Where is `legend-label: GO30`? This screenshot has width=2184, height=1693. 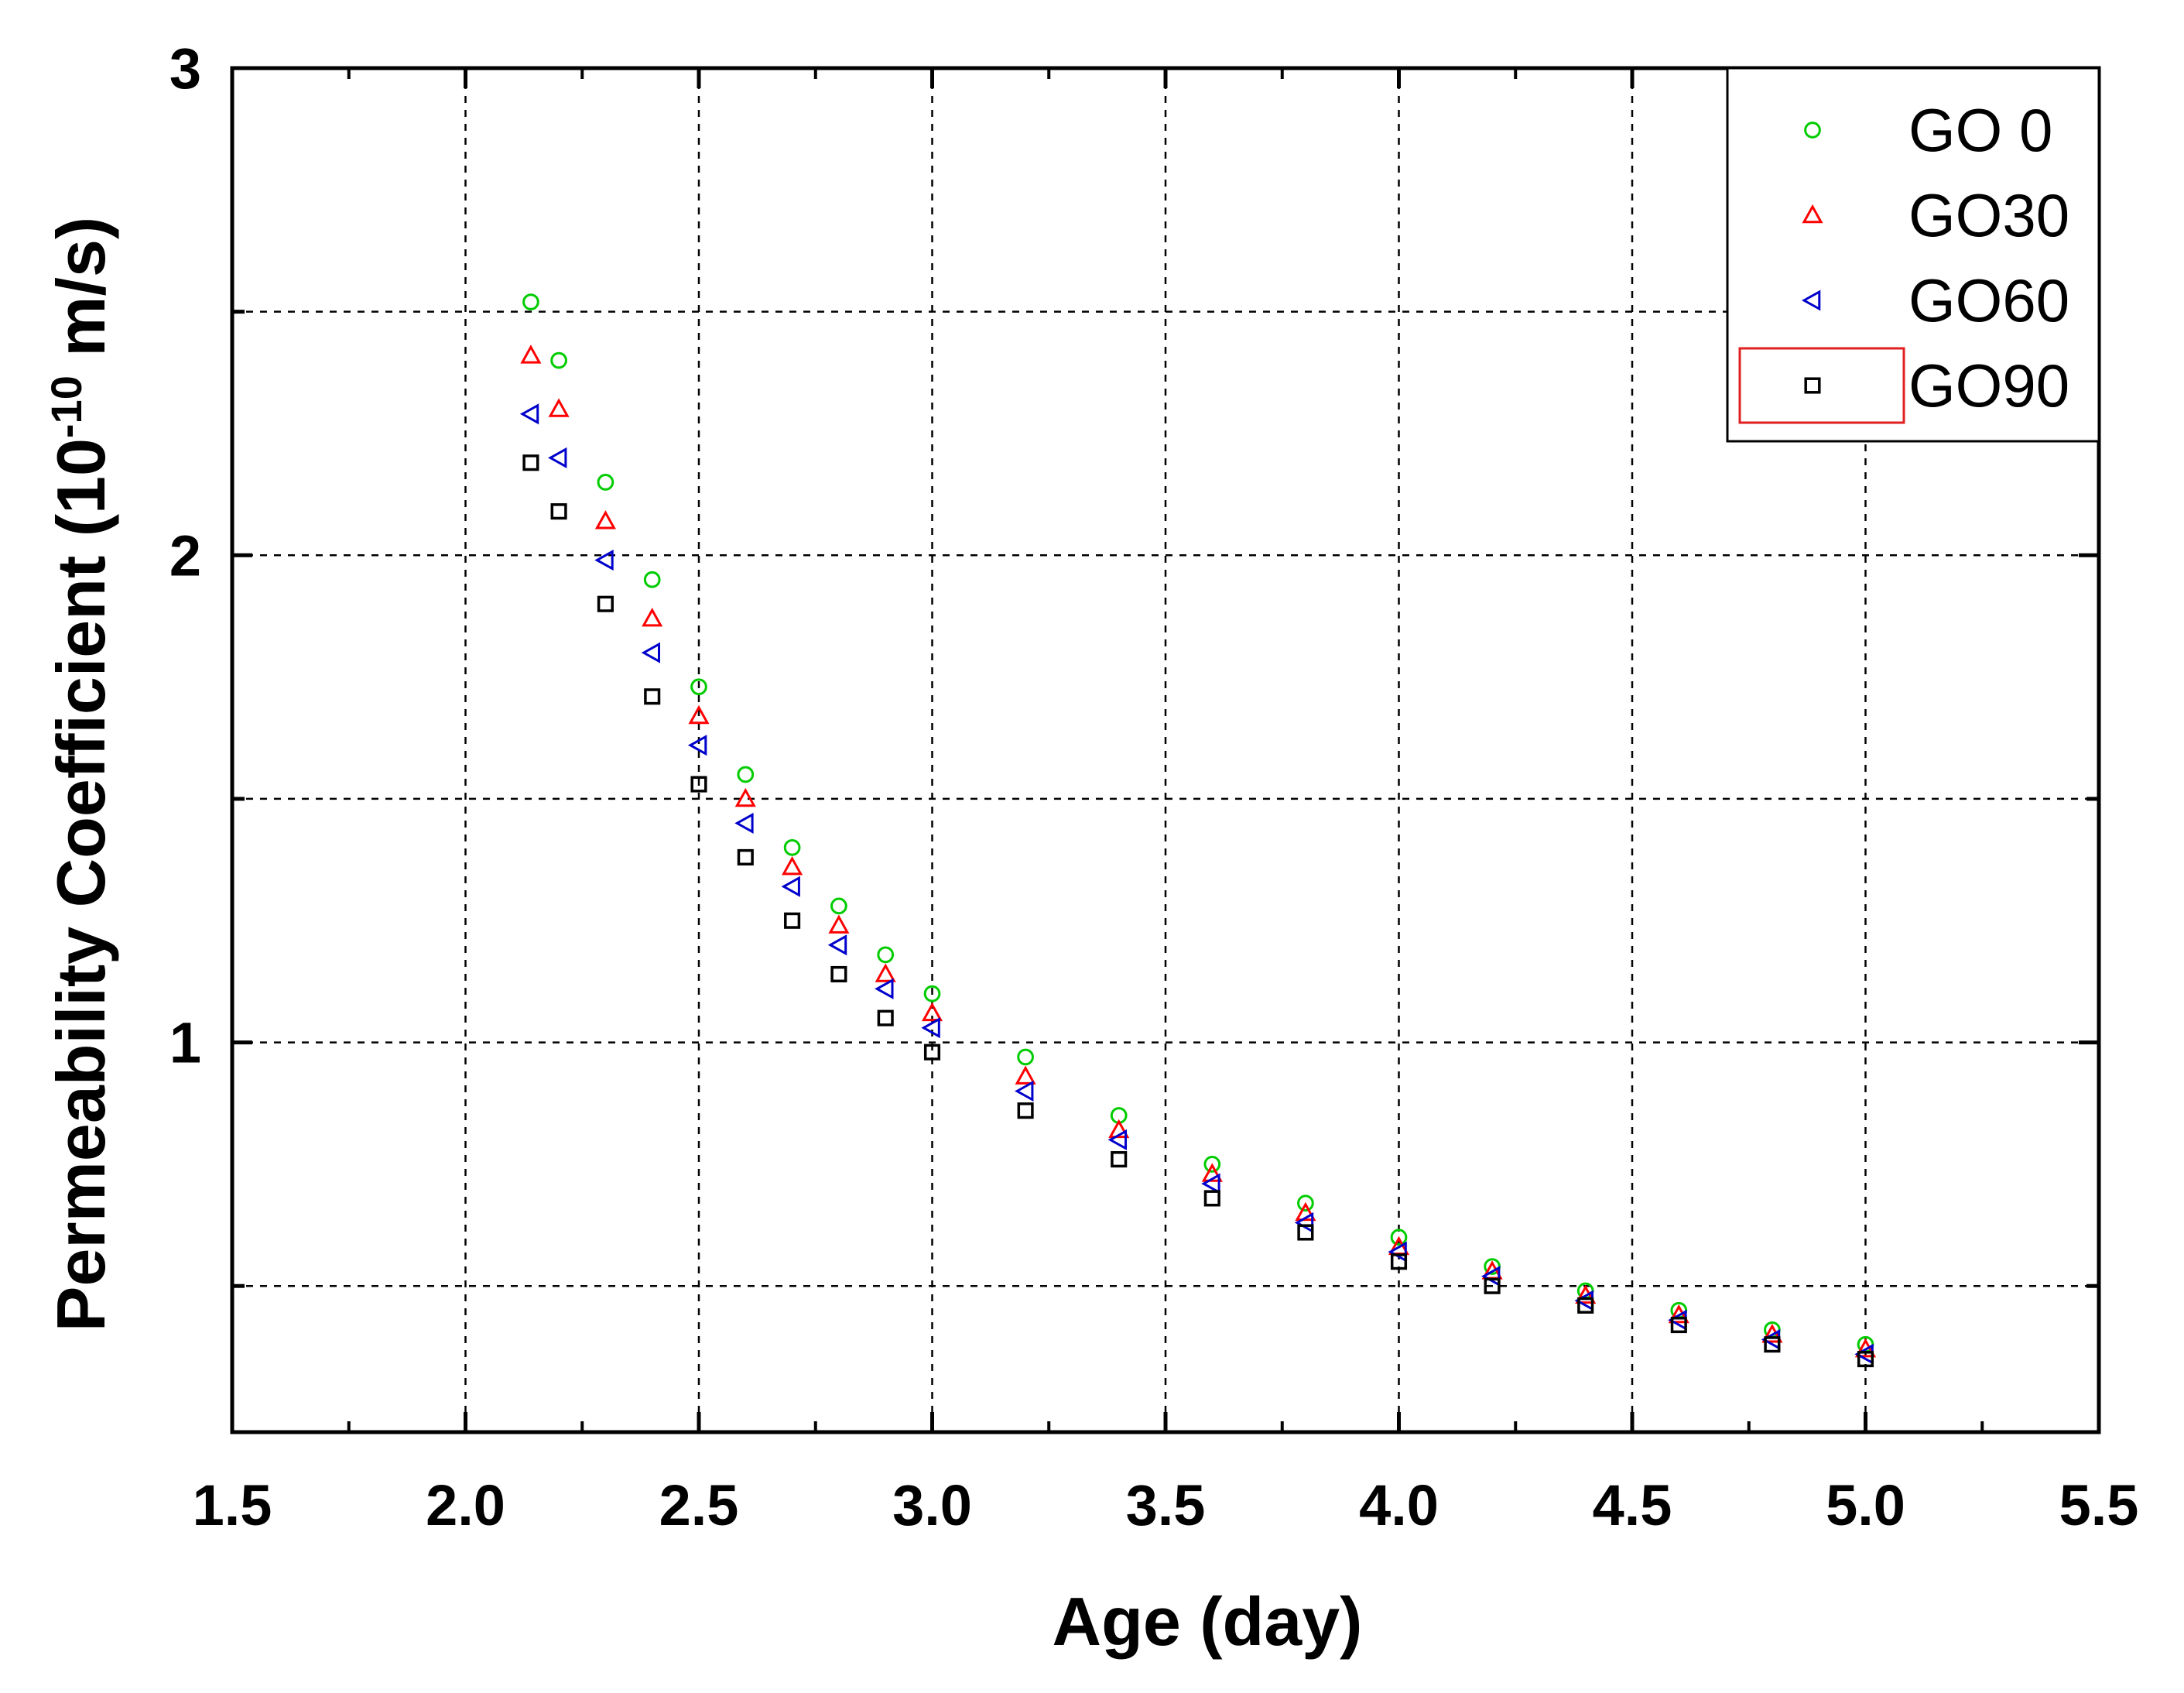
legend-label: GO30 is located at coordinates (1988, 215).